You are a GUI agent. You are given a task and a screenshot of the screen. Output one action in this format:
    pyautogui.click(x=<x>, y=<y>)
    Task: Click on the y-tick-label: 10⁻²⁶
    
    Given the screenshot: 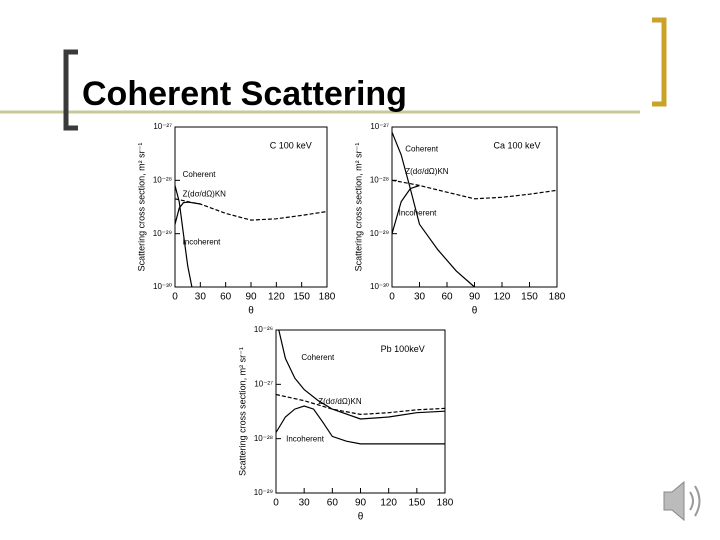 What is the action you would take?
    pyautogui.click(x=263, y=329)
    